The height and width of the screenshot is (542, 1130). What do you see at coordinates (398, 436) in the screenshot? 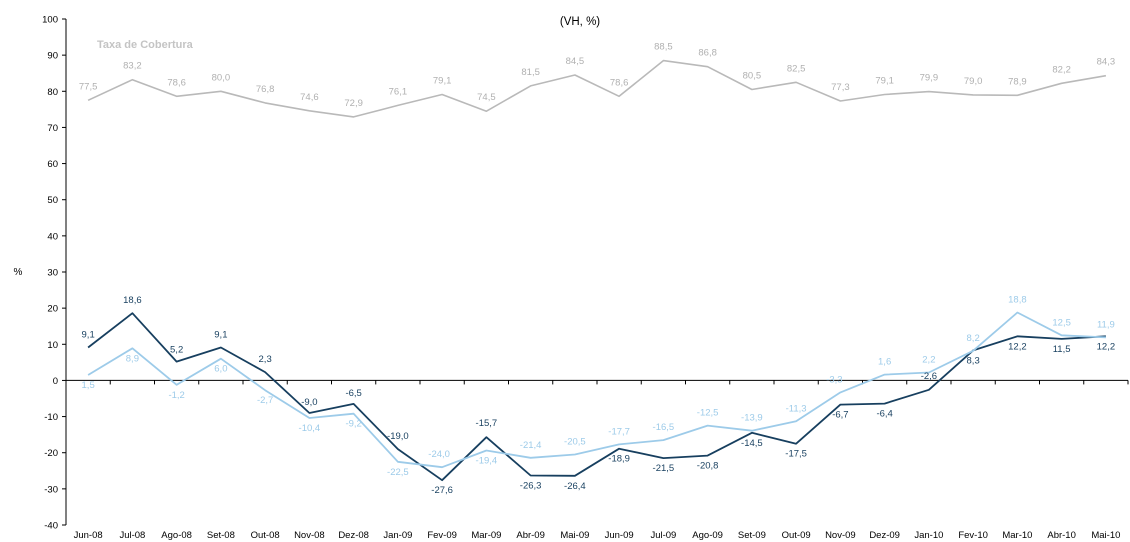
I see `data-label: -19,0` at bounding box center [398, 436].